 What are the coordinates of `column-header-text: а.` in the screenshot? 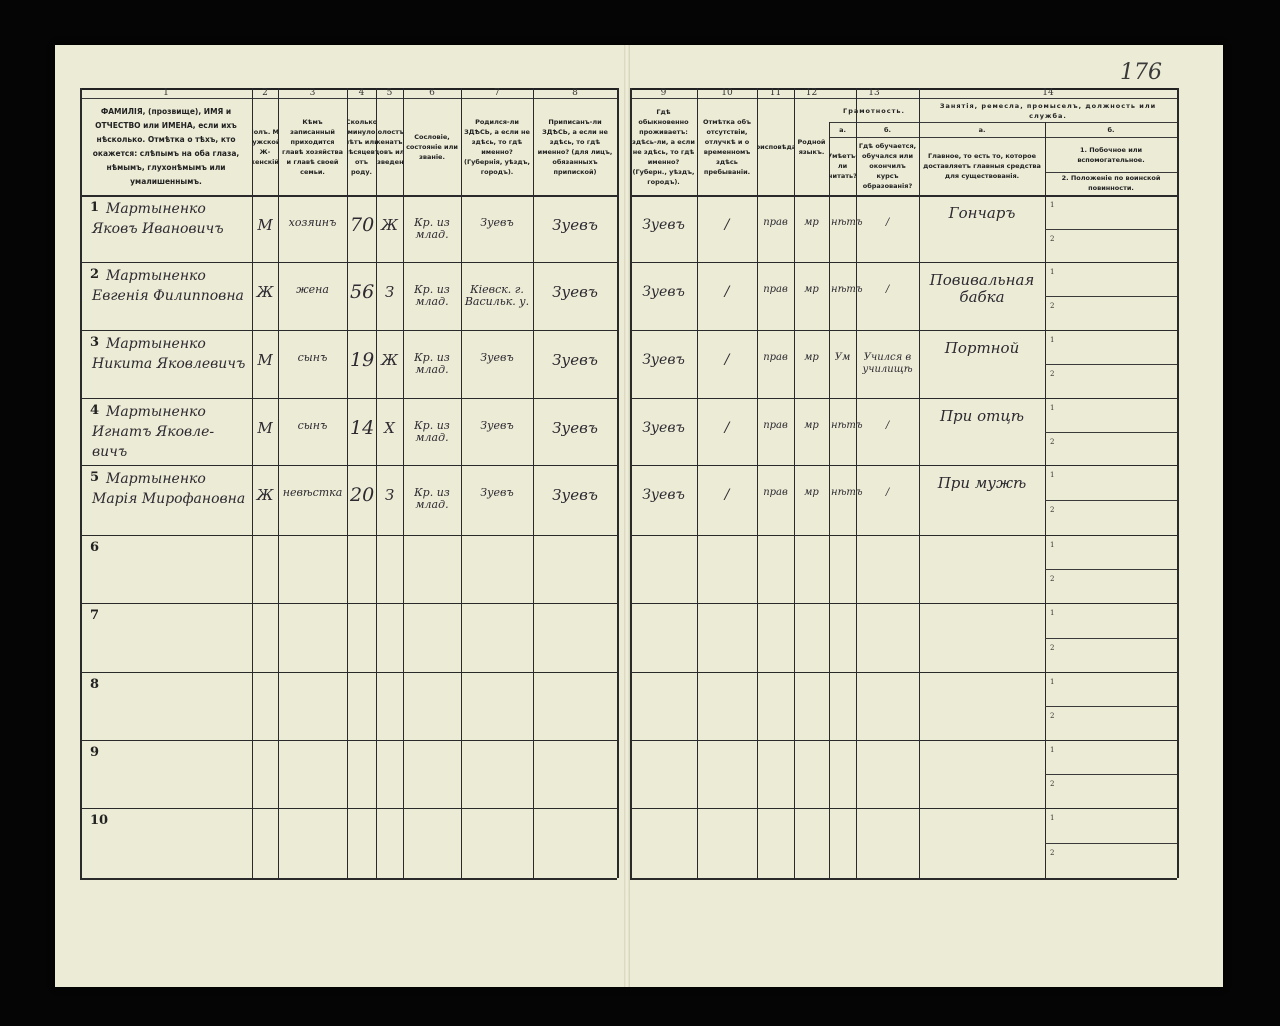 It's located at (842, 130).